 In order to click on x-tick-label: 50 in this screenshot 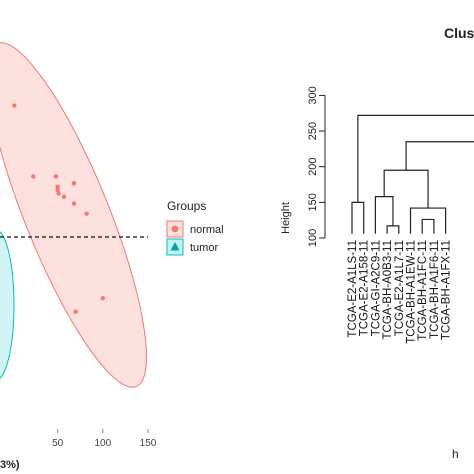, I will do `click(58, 443)`.